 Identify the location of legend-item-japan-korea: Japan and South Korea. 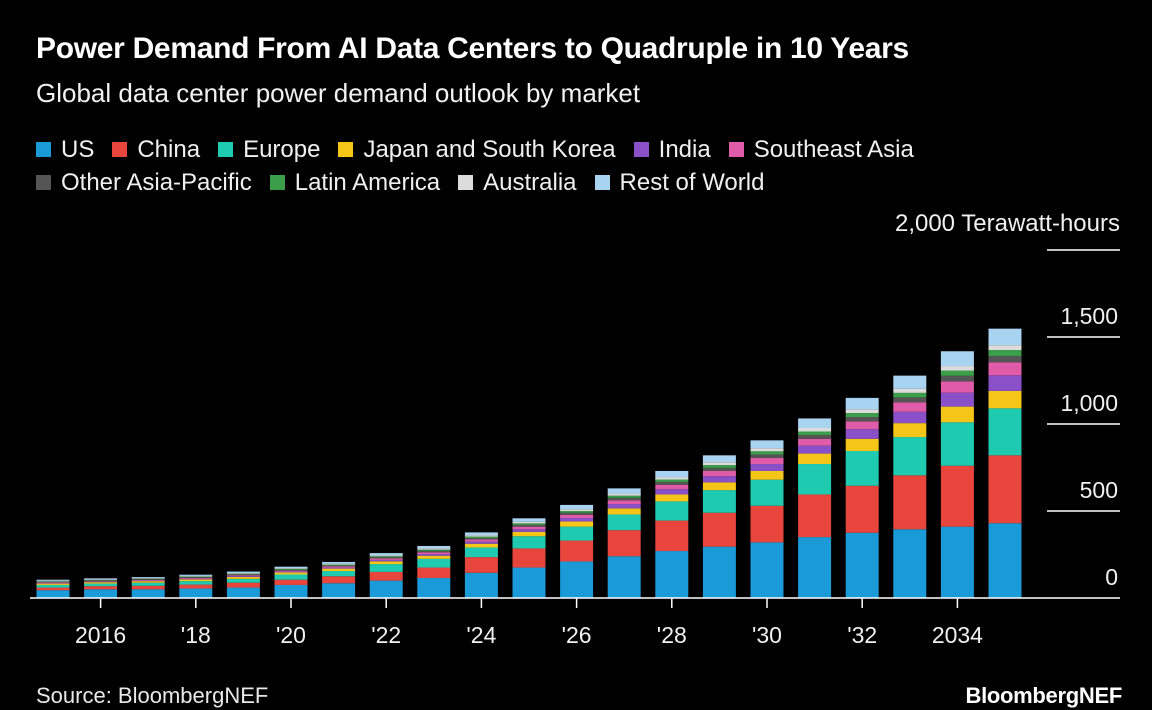
(477, 150).